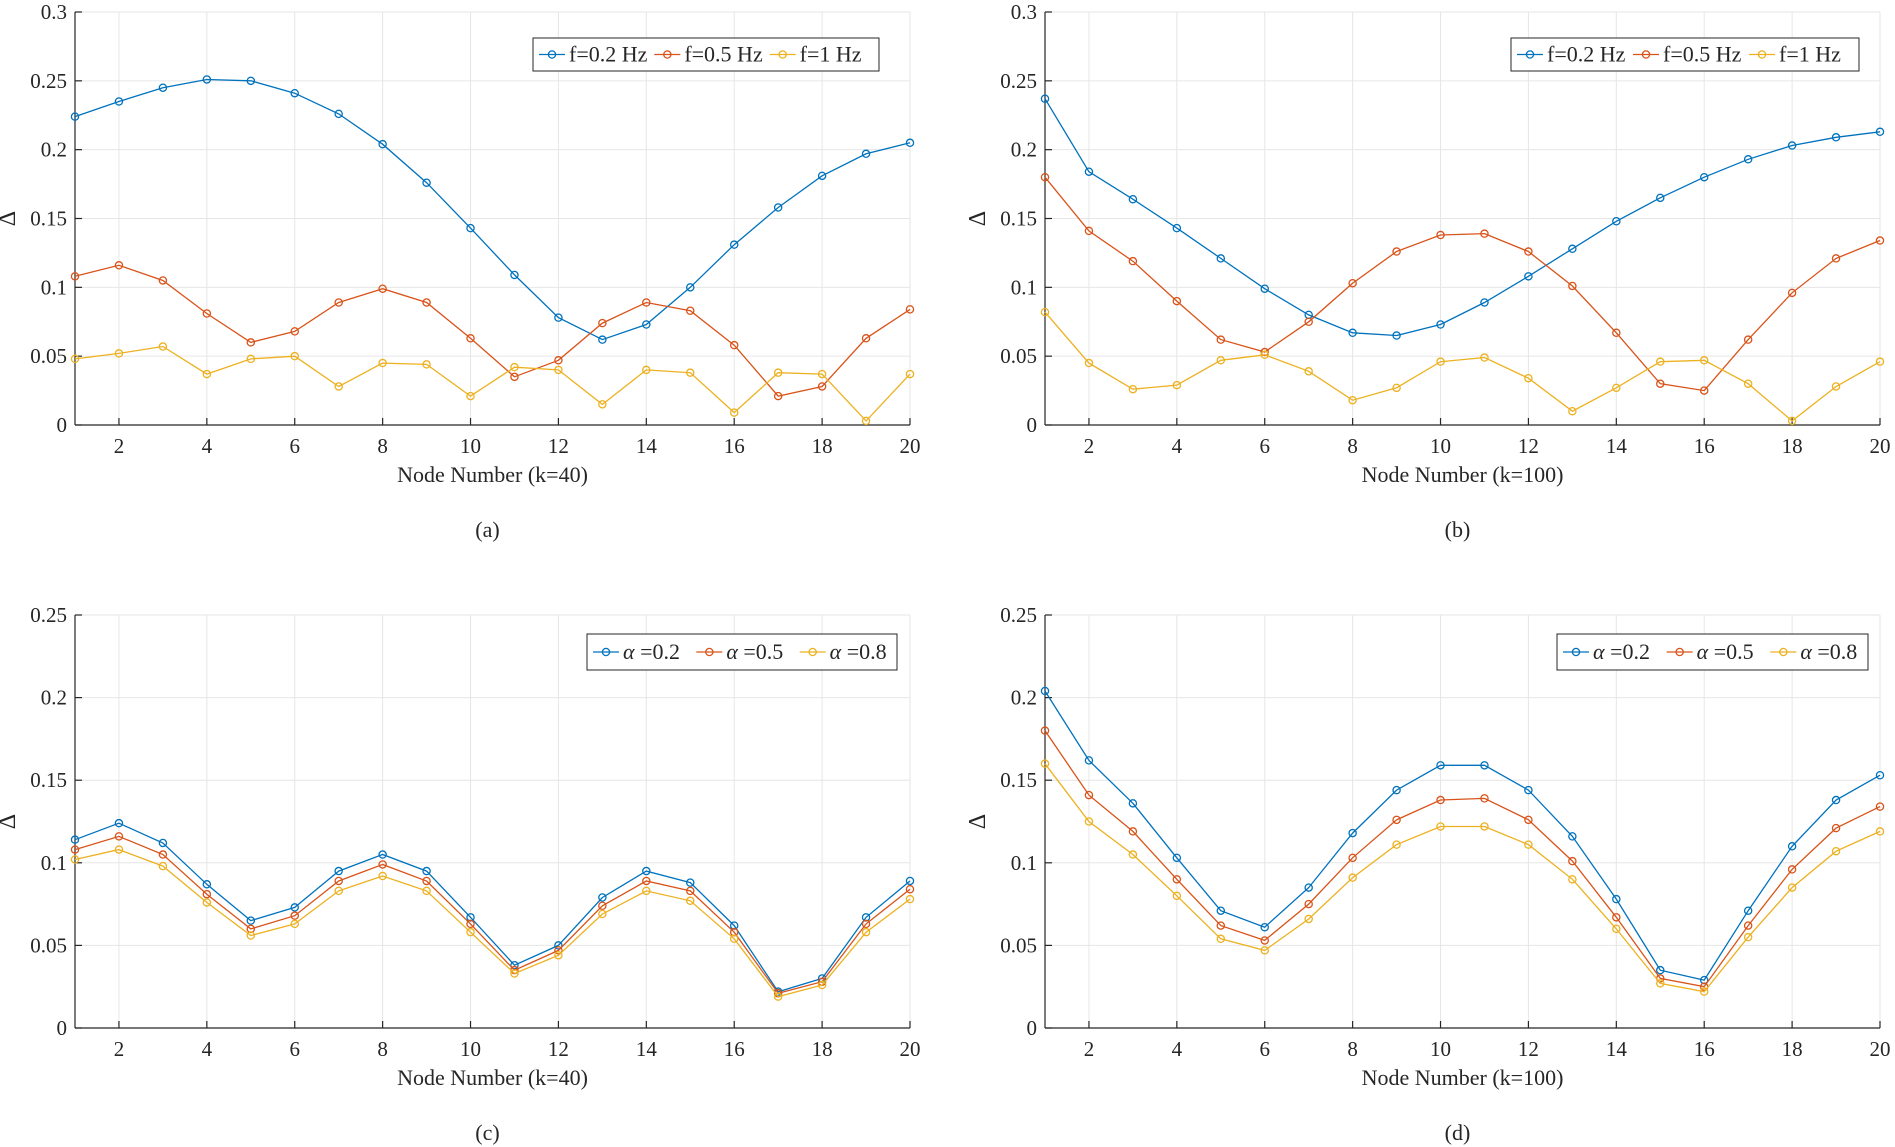 Image resolution: width=1895 pixels, height=1147 pixels. What do you see at coordinates (1177, 446) in the screenshot?
I see `x-tick-label: 4` at bounding box center [1177, 446].